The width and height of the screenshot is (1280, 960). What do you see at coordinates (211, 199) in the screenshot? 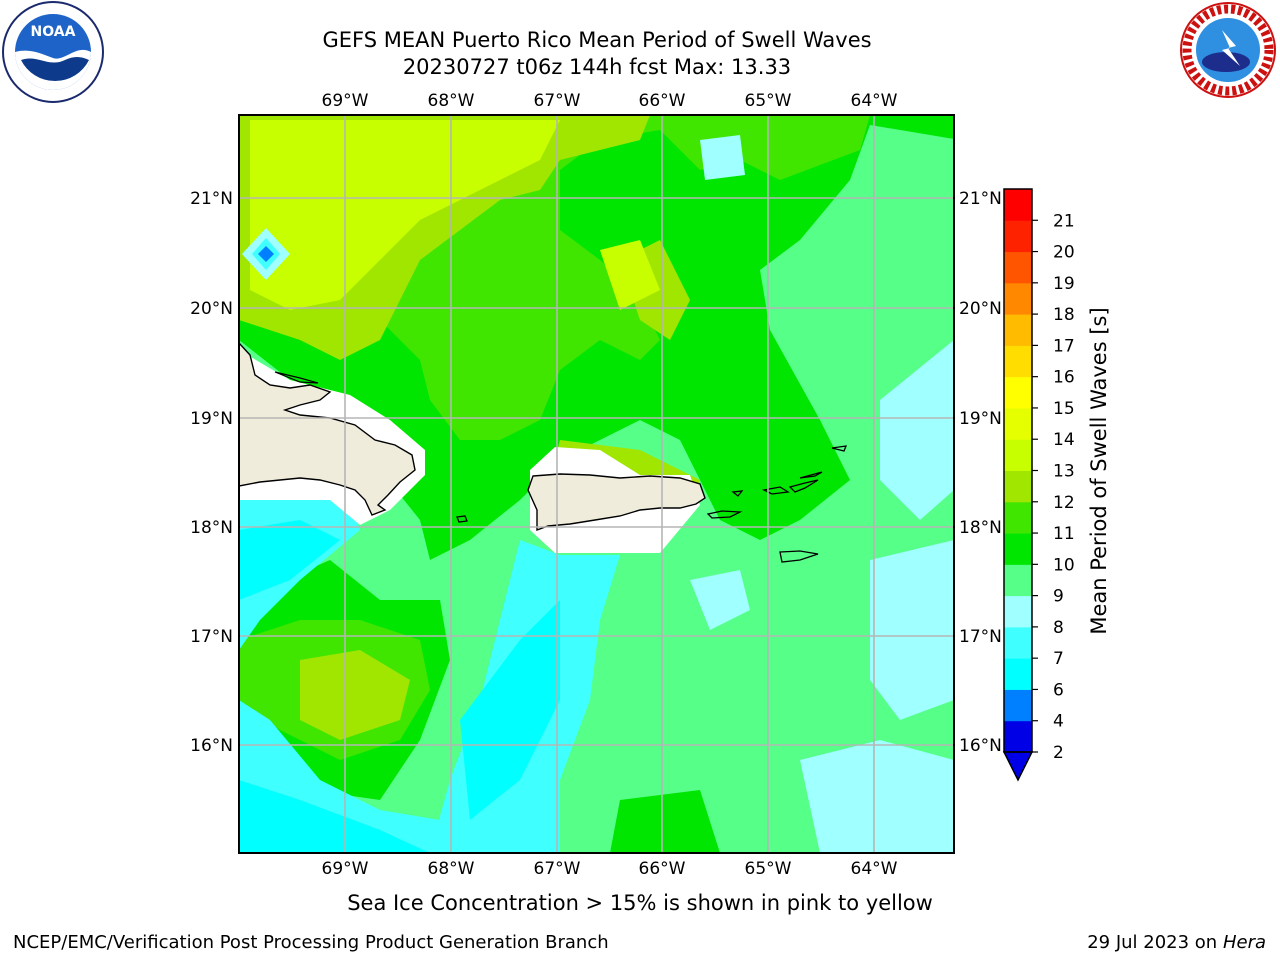
I see `lat-label-left: 21°N` at bounding box center [211, 199].